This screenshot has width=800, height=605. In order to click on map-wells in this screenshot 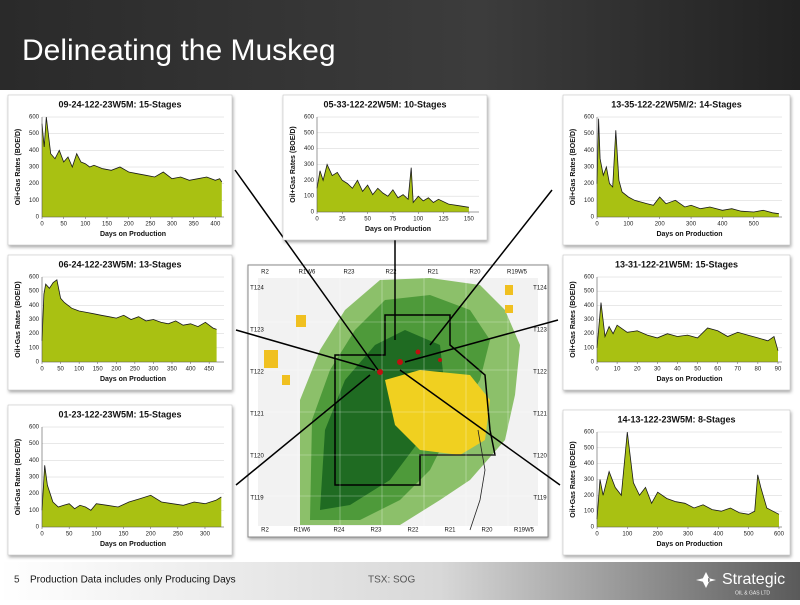, I will do `click(409, 362)`.